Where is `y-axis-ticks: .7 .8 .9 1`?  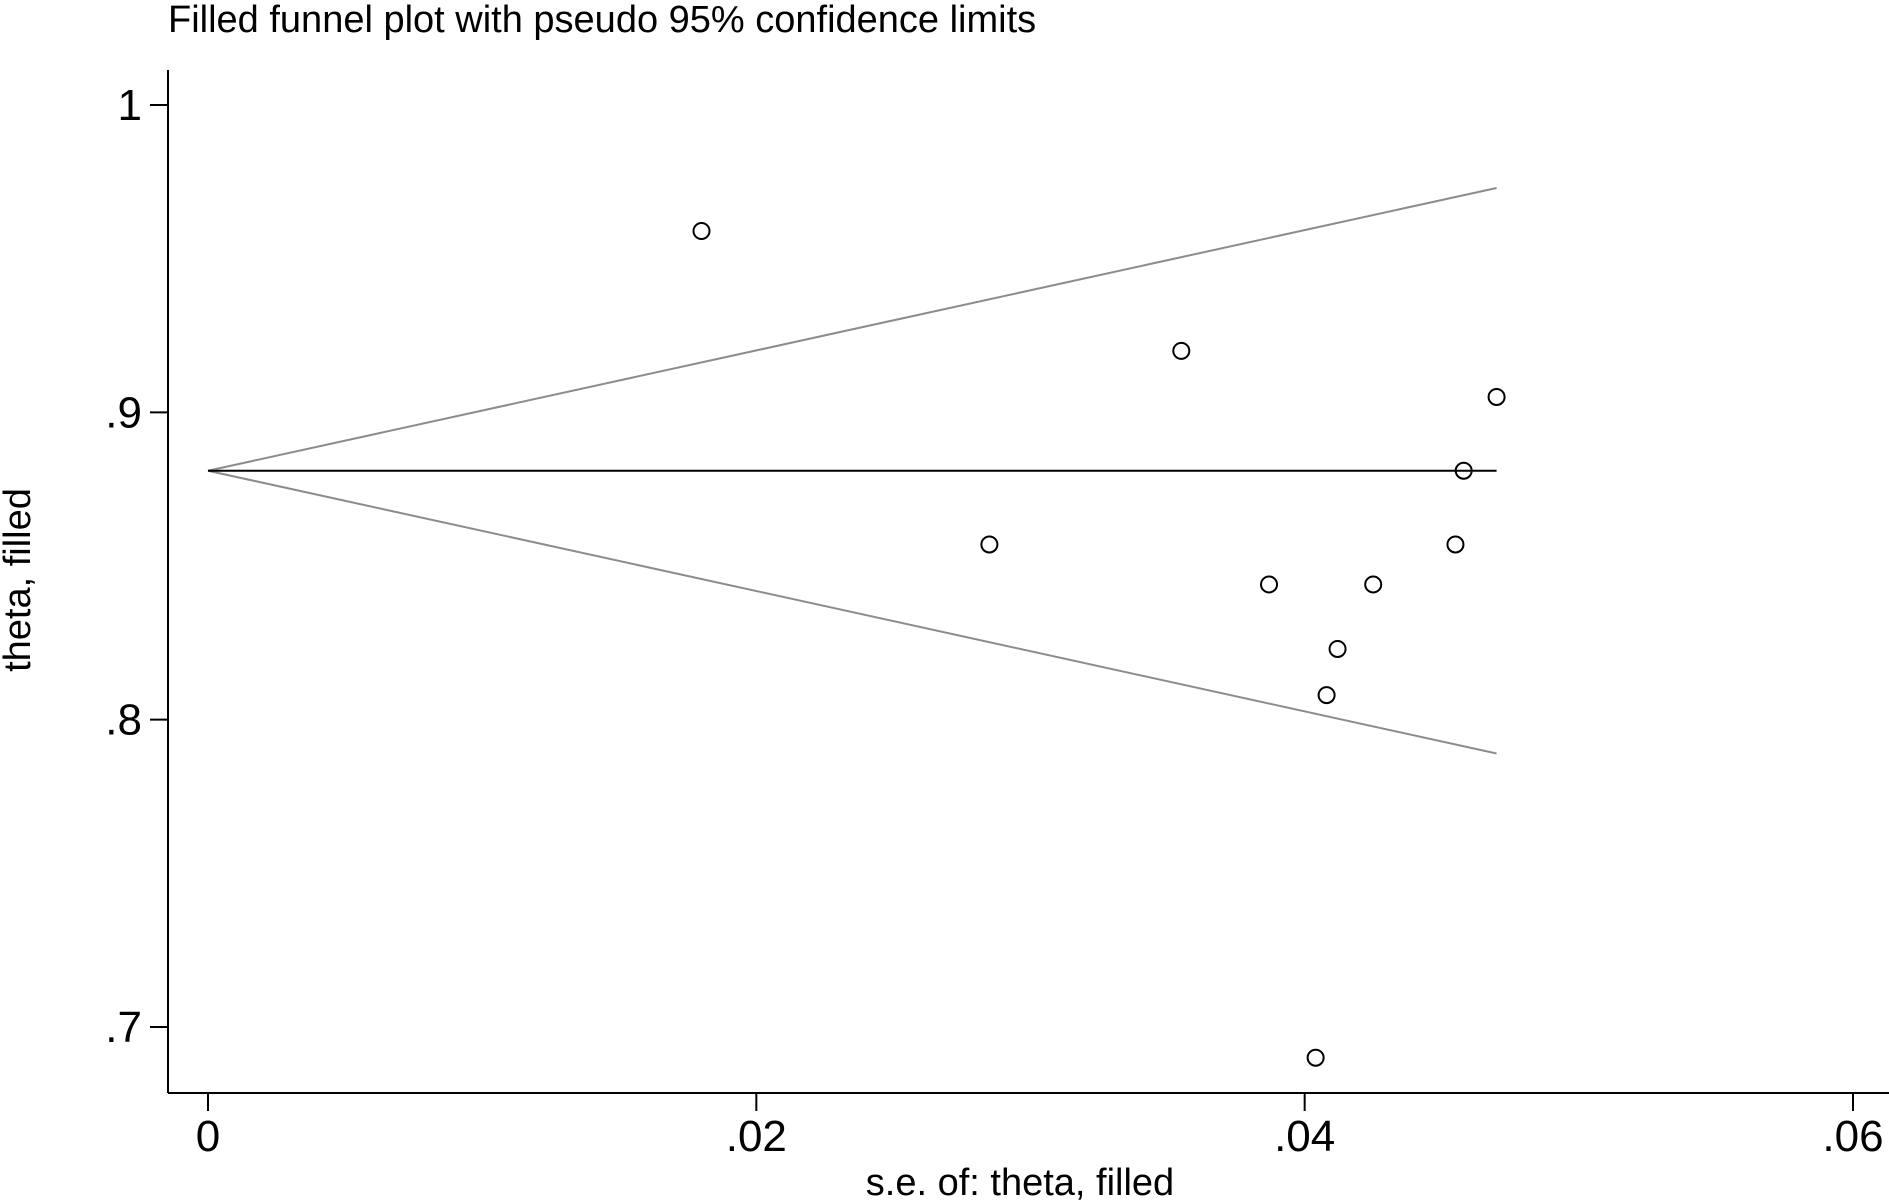
y-axis-ticks: .7 .8 .9 1 is located at coordinates (136, 566).